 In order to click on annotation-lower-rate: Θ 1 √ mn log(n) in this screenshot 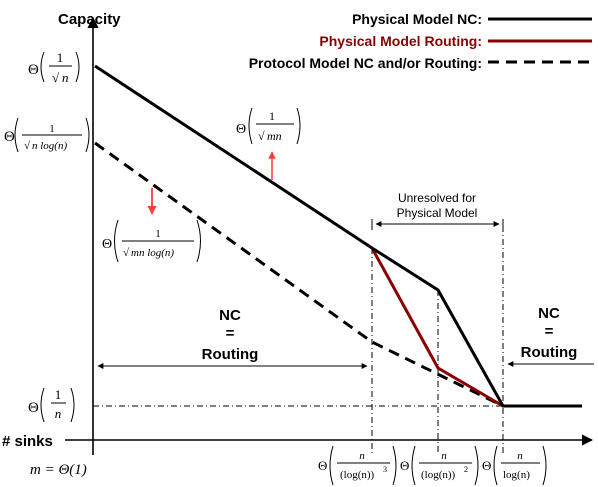, I will do `click(151, 241)`.